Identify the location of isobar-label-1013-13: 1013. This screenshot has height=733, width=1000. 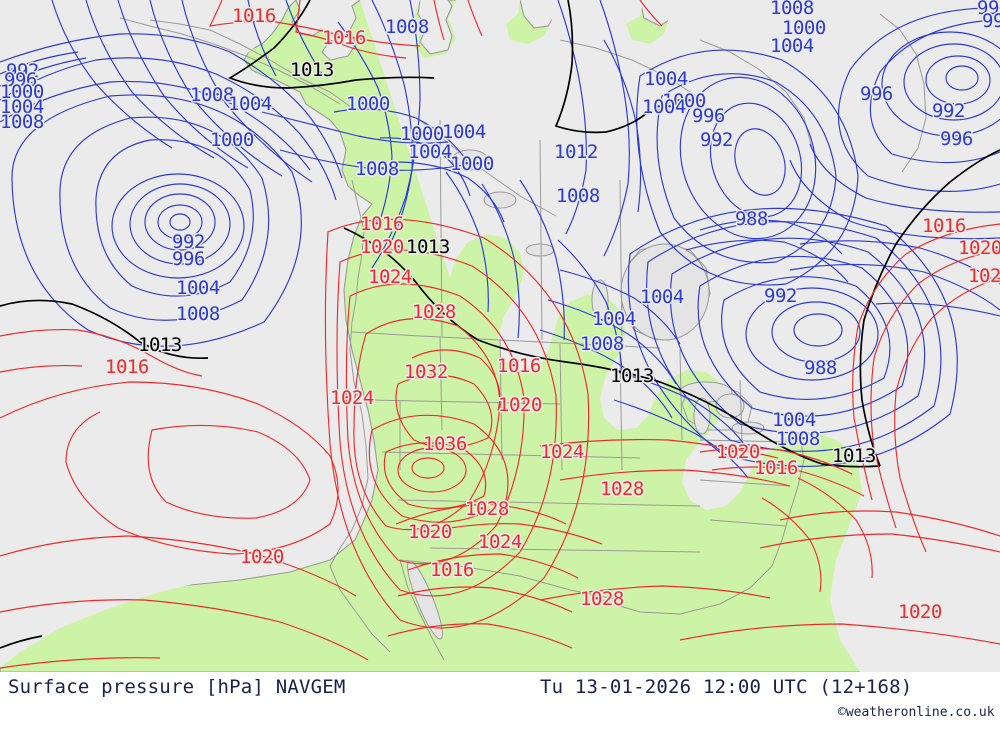
(312, 70).